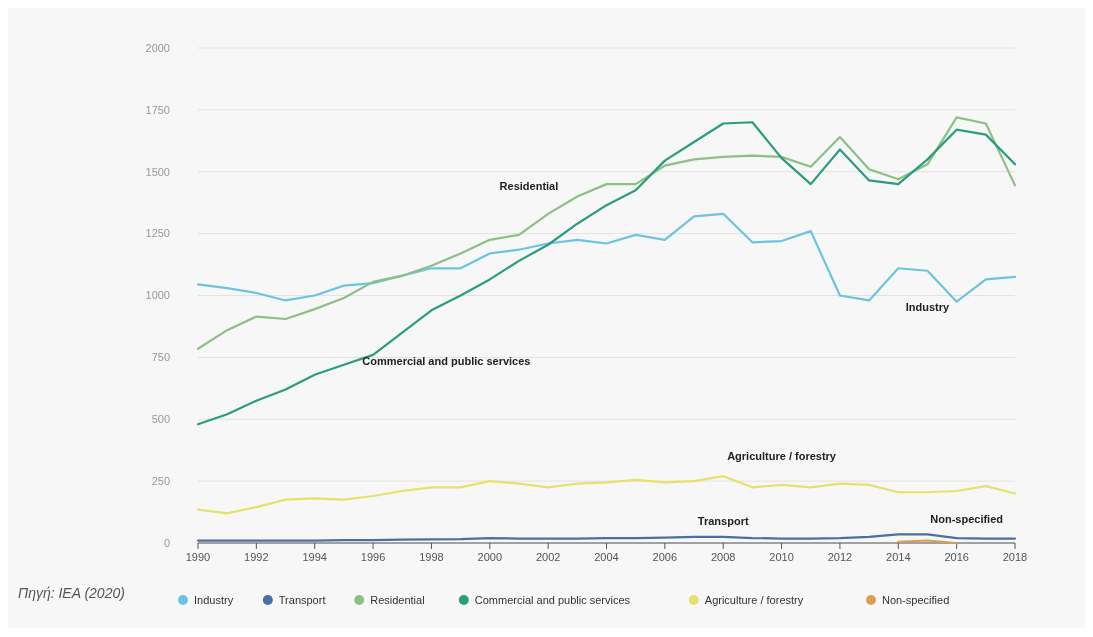  Describe the element at coordinates (160, 419) in the screenshot. I see `y-tick-label: 500` at that location.